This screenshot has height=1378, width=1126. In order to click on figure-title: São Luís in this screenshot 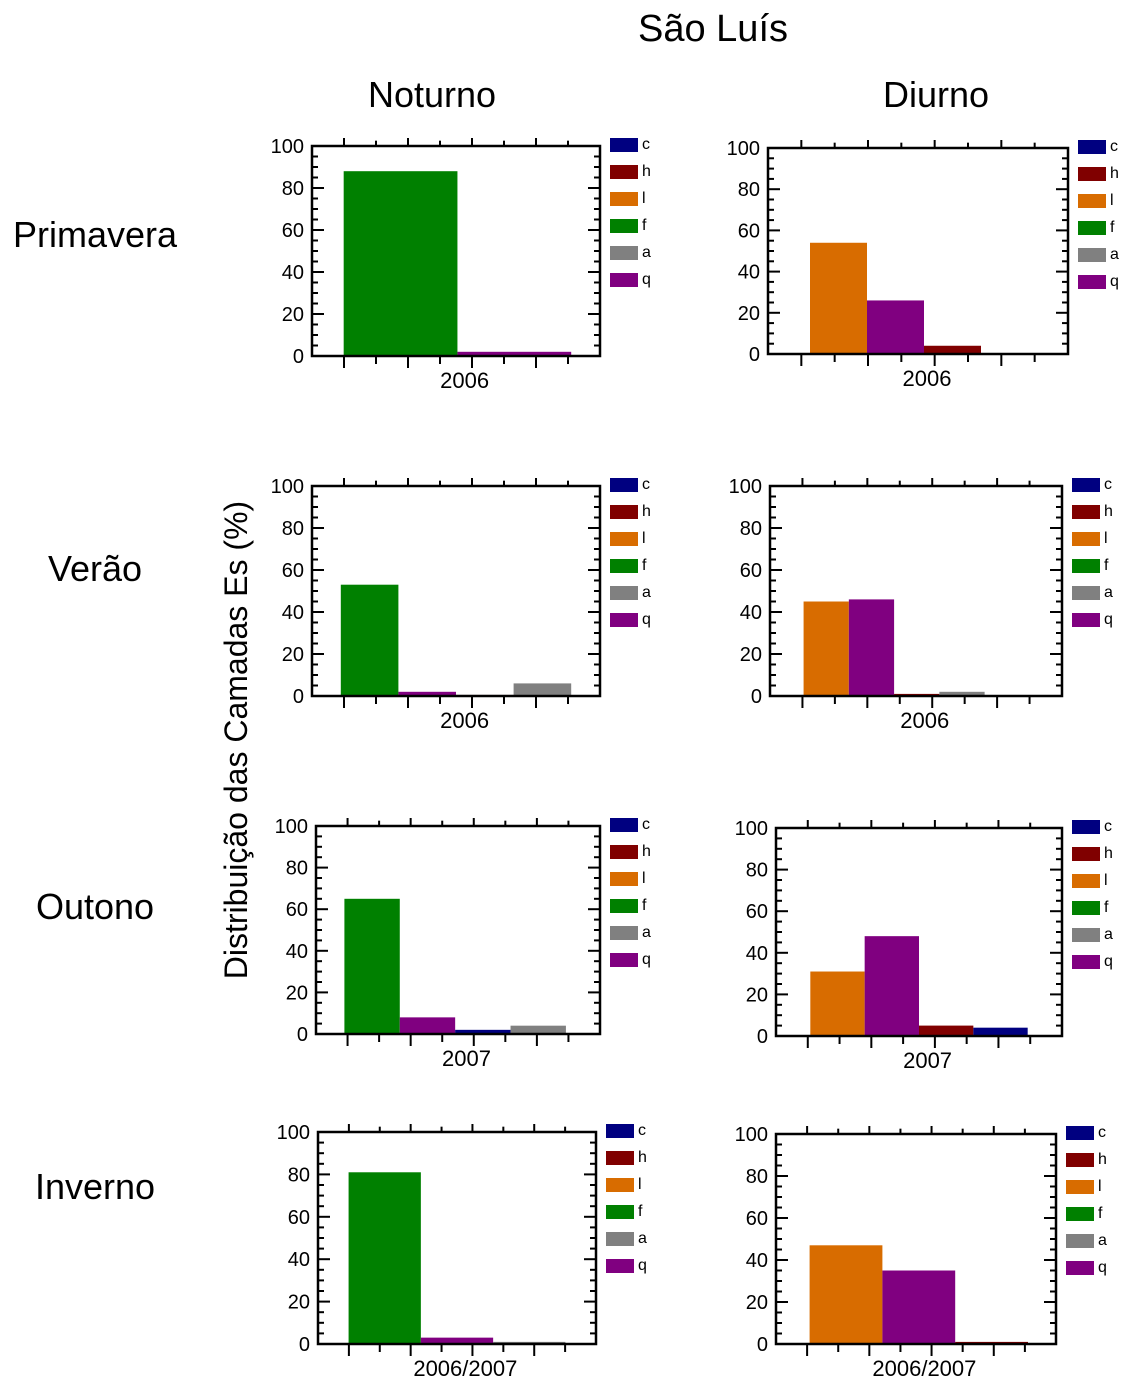, I will do `click(713, 29)`.